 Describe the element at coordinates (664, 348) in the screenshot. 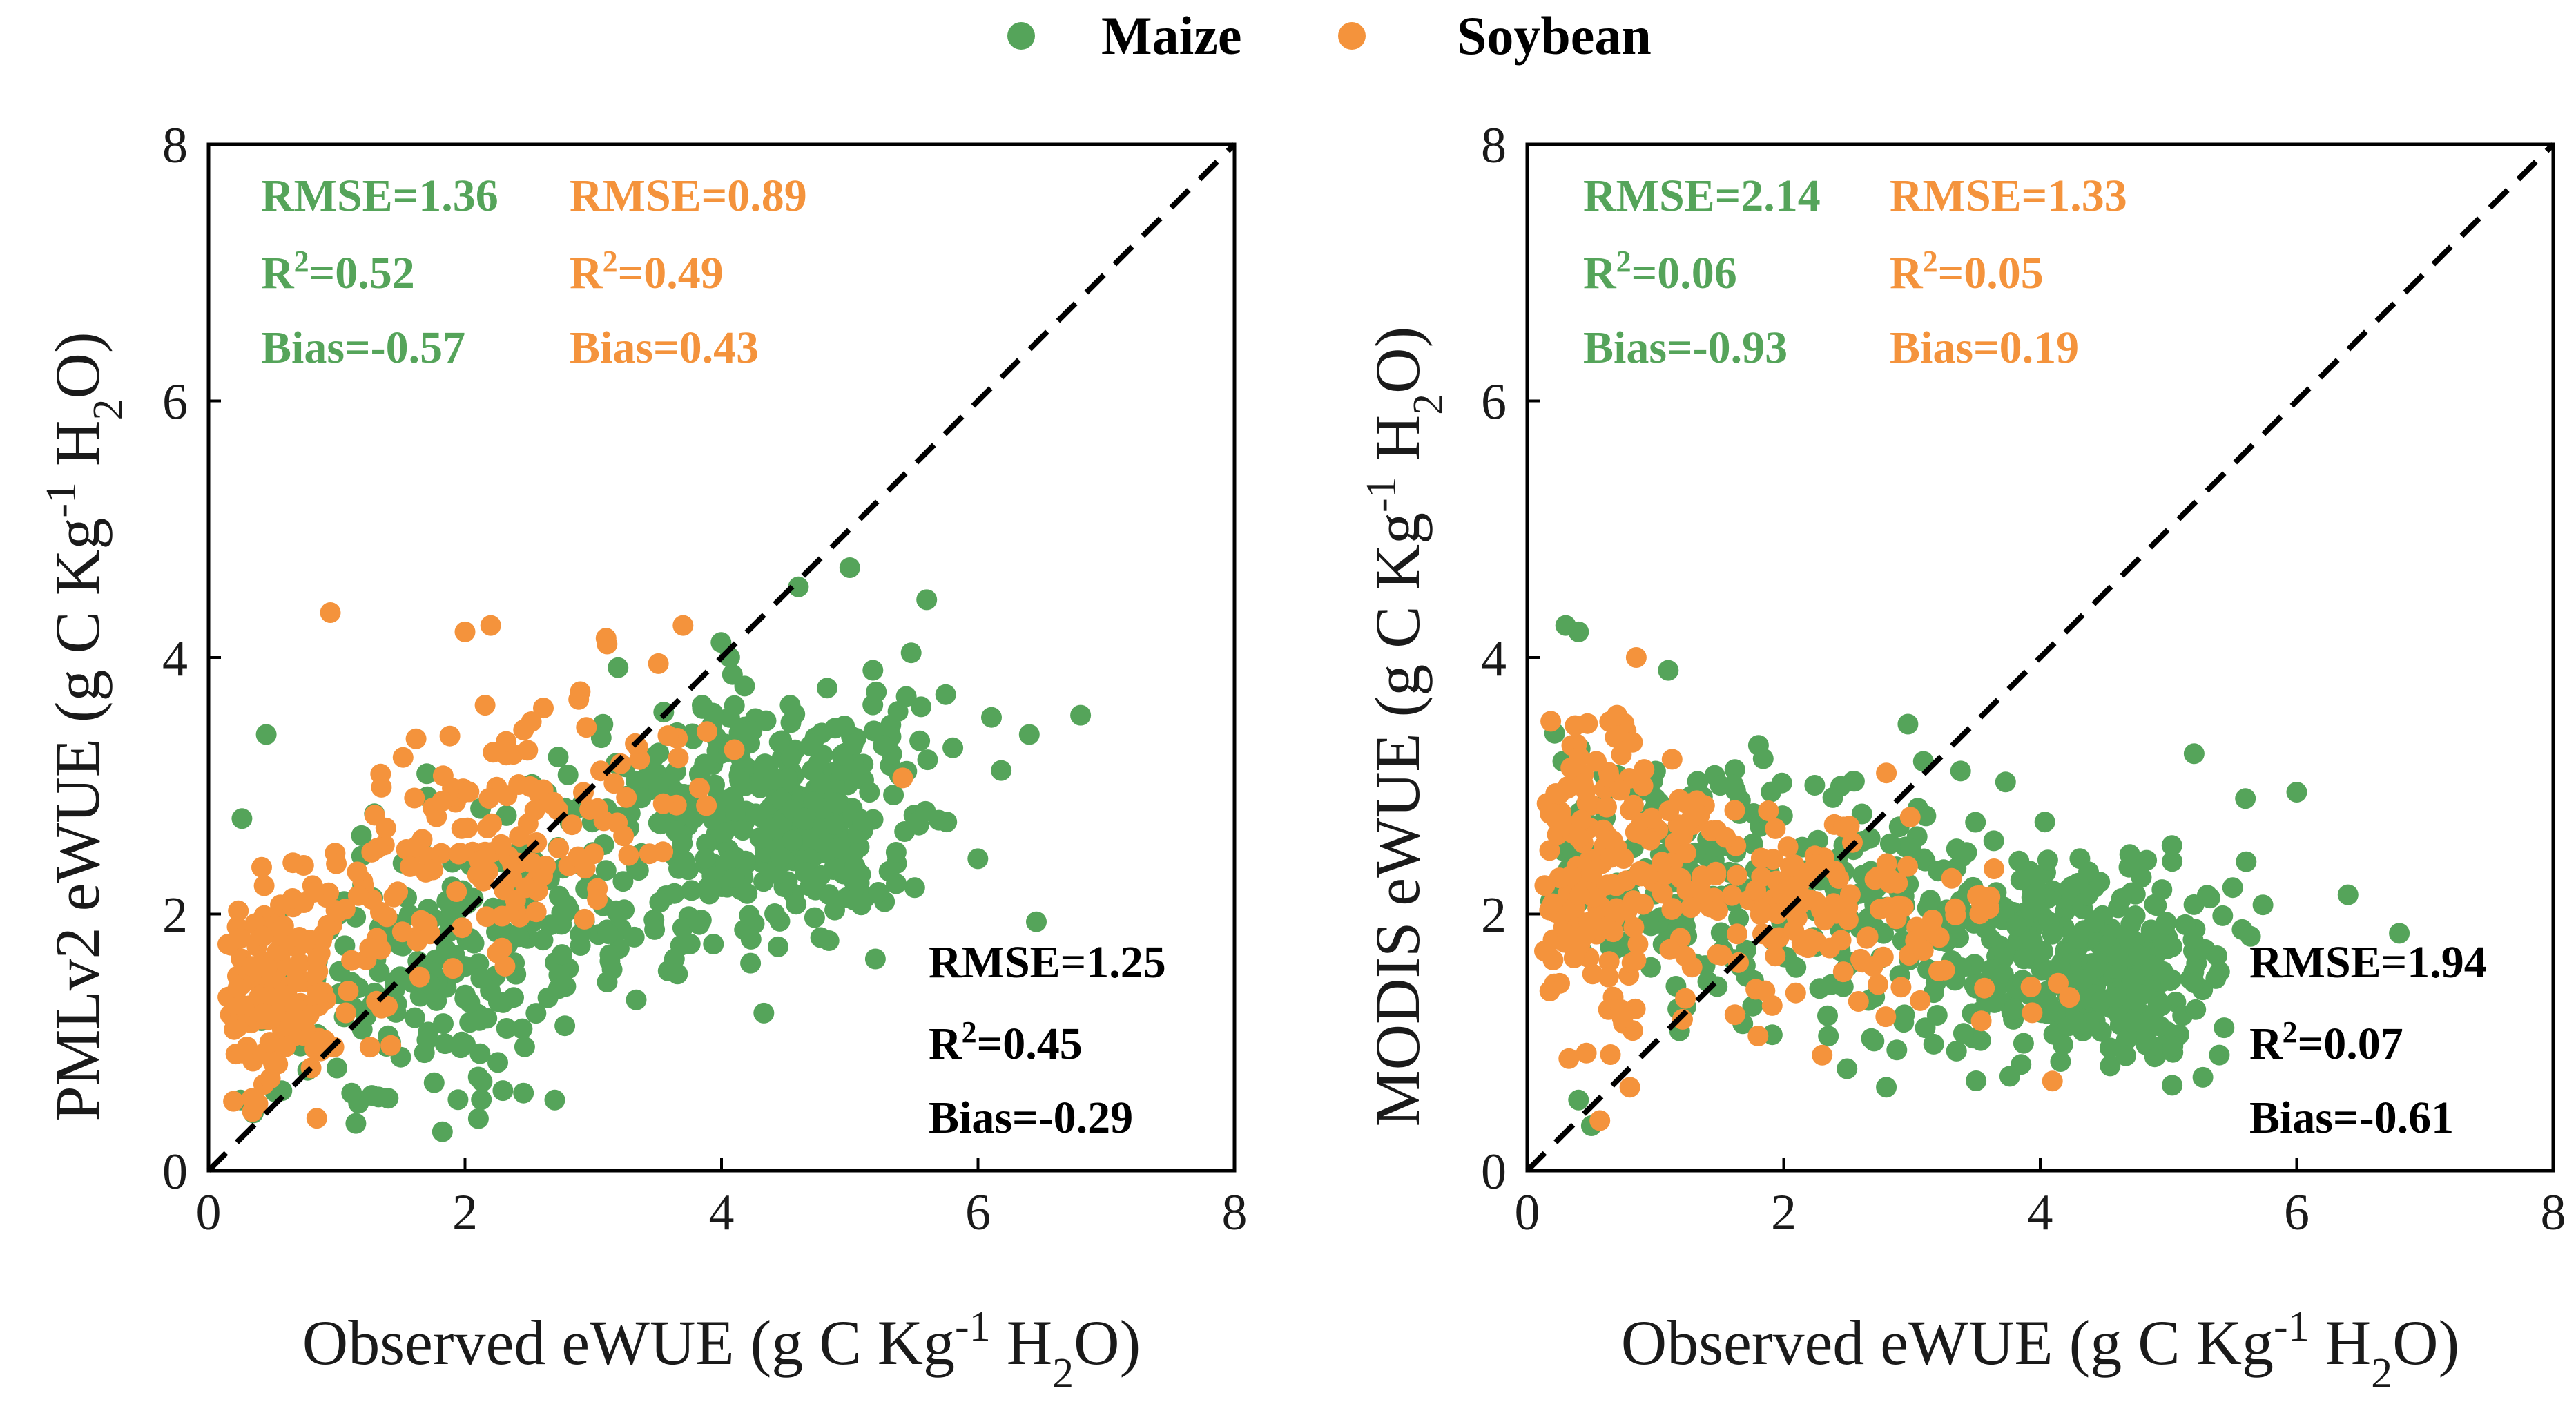

I see `left-soybean-bias: Bias=0.43` at that location.